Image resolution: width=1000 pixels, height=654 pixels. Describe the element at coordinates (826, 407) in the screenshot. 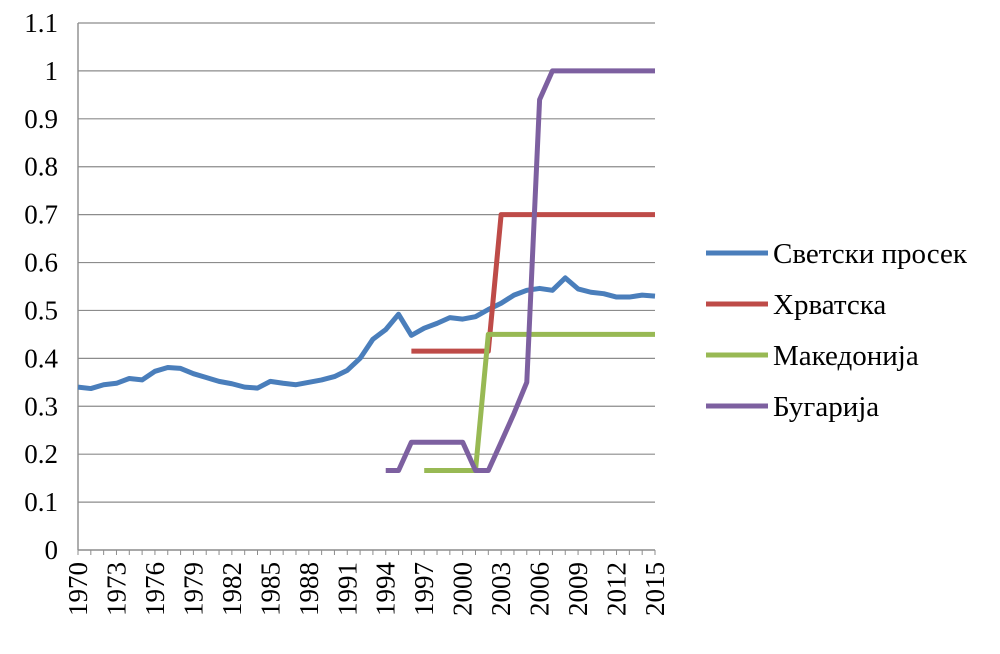

I see `legend-label: Бугарија` at that location.